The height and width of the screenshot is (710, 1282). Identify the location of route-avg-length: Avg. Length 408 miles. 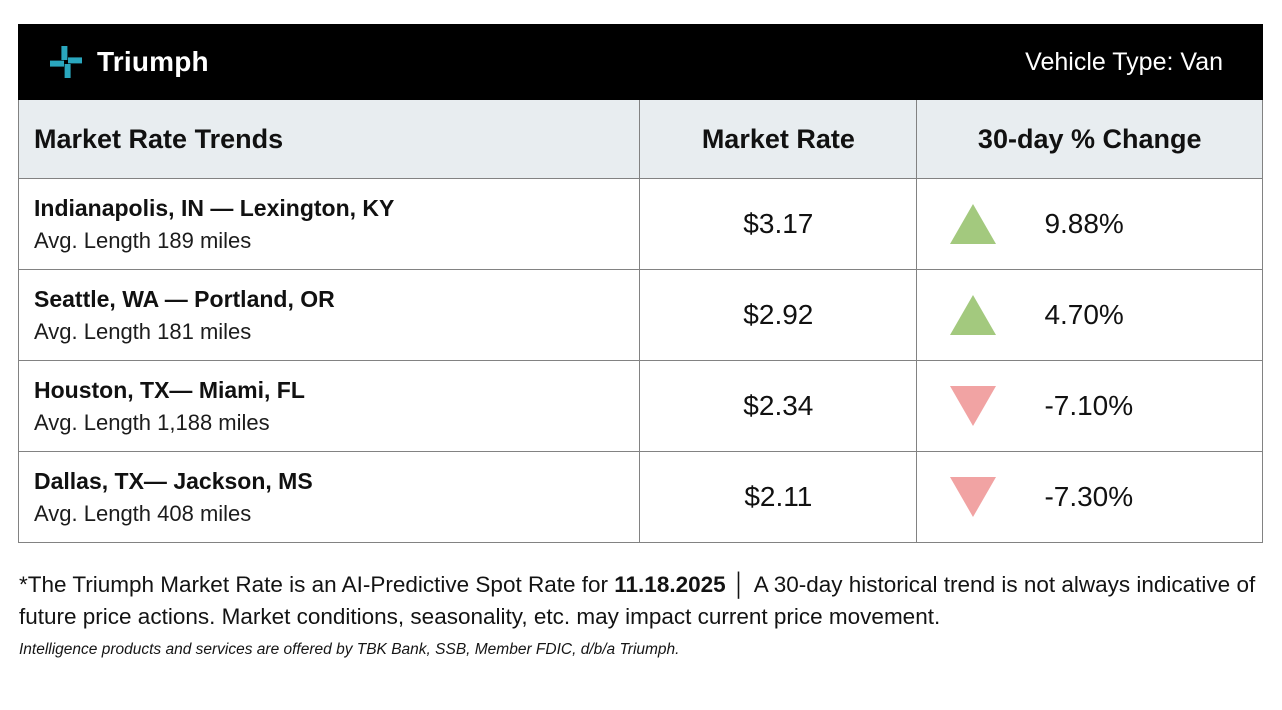
(143, 513).